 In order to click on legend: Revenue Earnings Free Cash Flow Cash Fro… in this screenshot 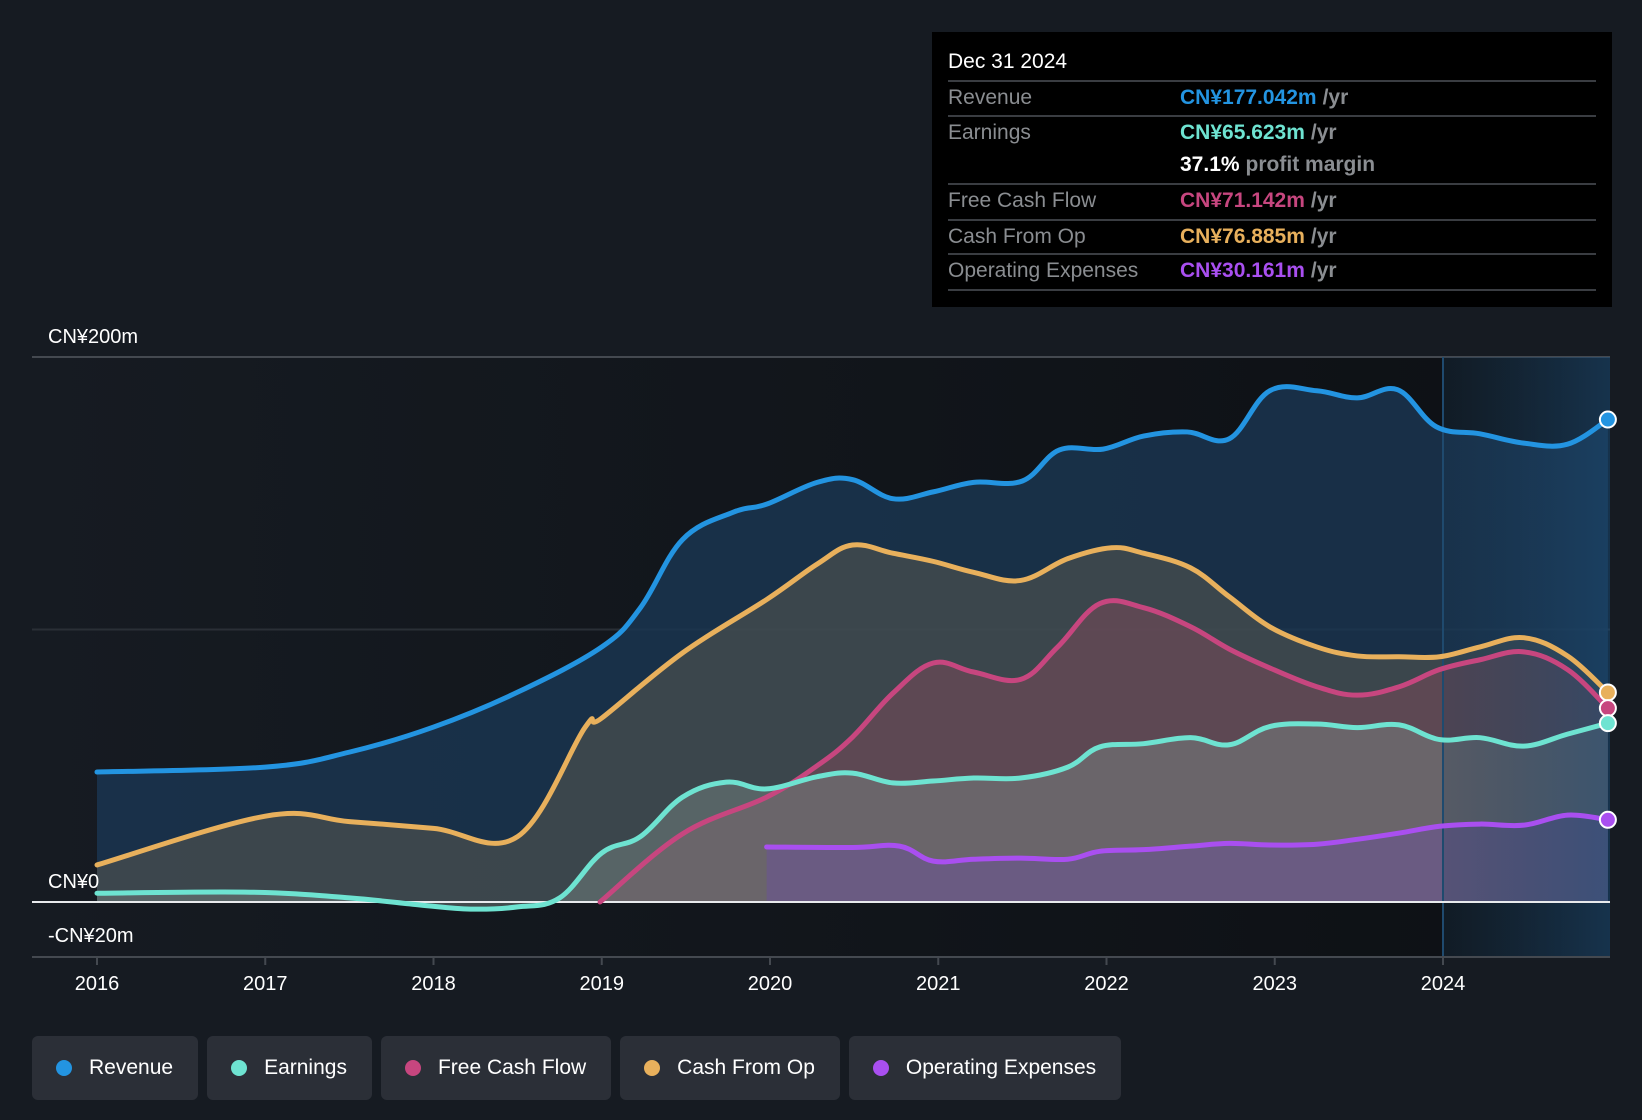, I will do `click(577, 1068)`.